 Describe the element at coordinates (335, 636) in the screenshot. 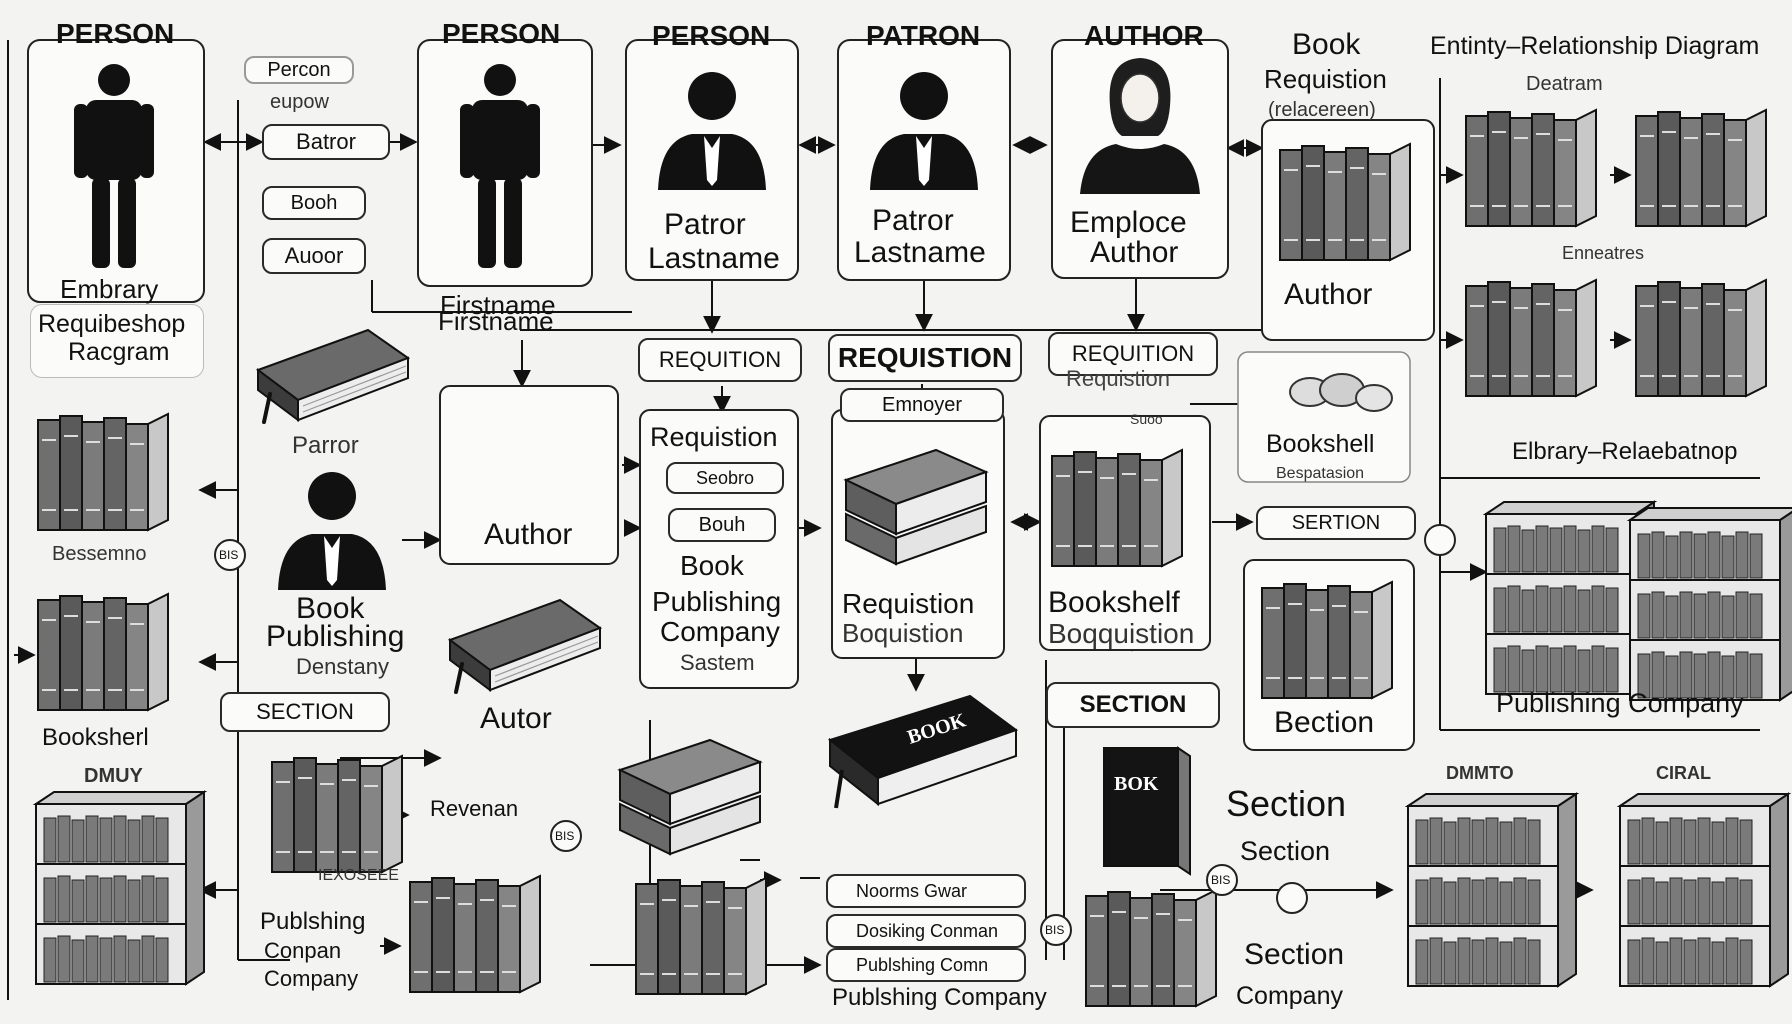

I see `book-person-line2: Publishing` at that location.